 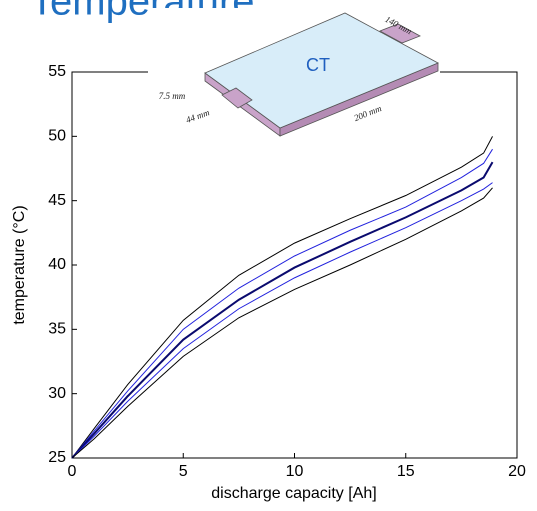 I want to click on y-tick-label: 45, so click(x=57, y=200).